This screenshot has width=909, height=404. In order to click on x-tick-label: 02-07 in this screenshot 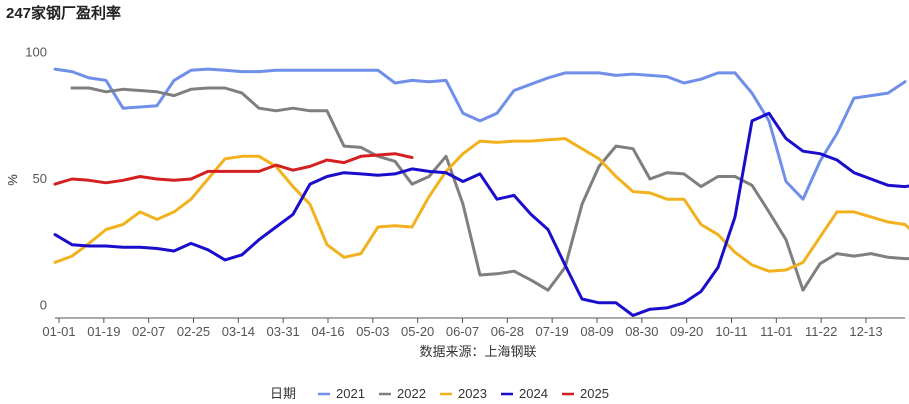, I will do `click(148, 331)`.